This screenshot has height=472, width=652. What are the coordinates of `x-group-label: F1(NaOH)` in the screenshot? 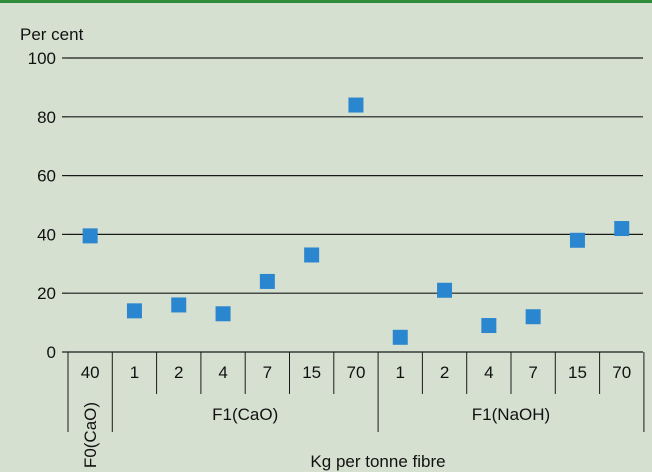 It's located at (511, 414).